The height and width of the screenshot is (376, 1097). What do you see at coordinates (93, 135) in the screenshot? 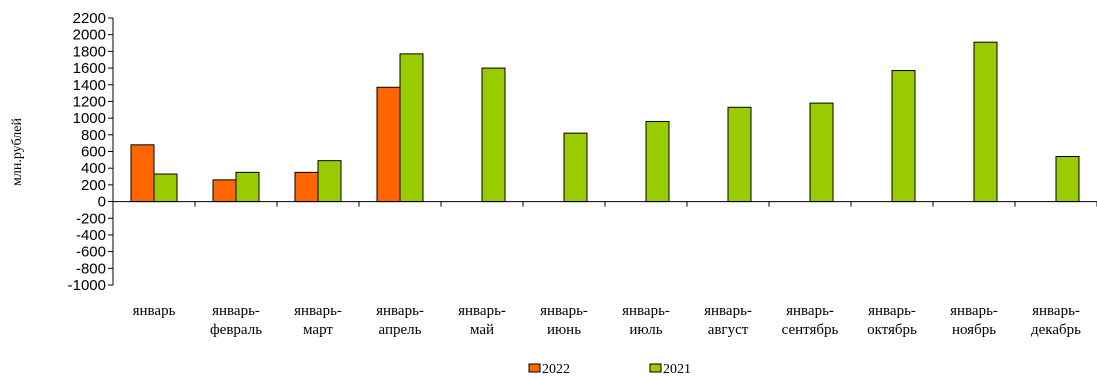
I see `y-tick-label: 800` at bounding box center [93, 135].